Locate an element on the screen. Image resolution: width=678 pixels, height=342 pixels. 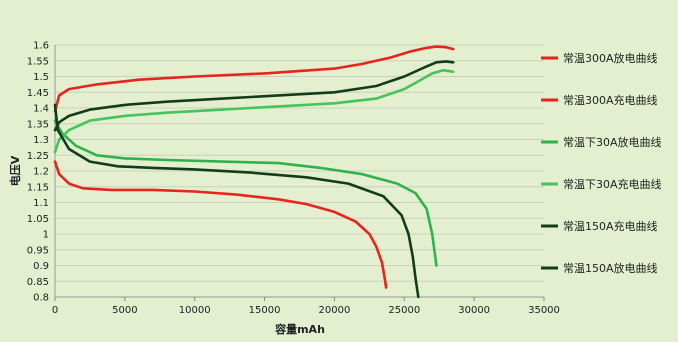
x-tick-label: 5000 is located at coordinates (124, 310).